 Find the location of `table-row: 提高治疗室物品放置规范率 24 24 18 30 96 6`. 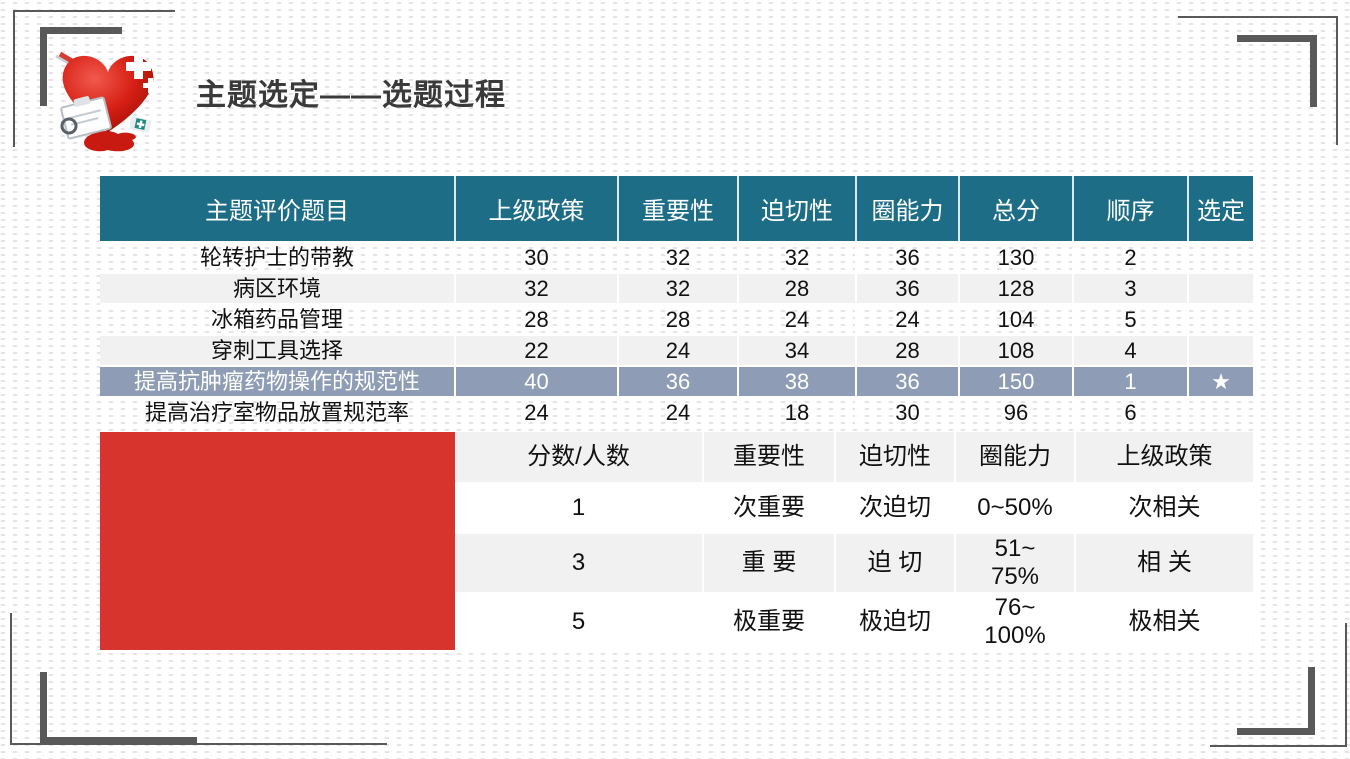

table-row: 提高治疗室物品放置规范率 24 24 18 30 96 6 is located at coordinates (676, 413).